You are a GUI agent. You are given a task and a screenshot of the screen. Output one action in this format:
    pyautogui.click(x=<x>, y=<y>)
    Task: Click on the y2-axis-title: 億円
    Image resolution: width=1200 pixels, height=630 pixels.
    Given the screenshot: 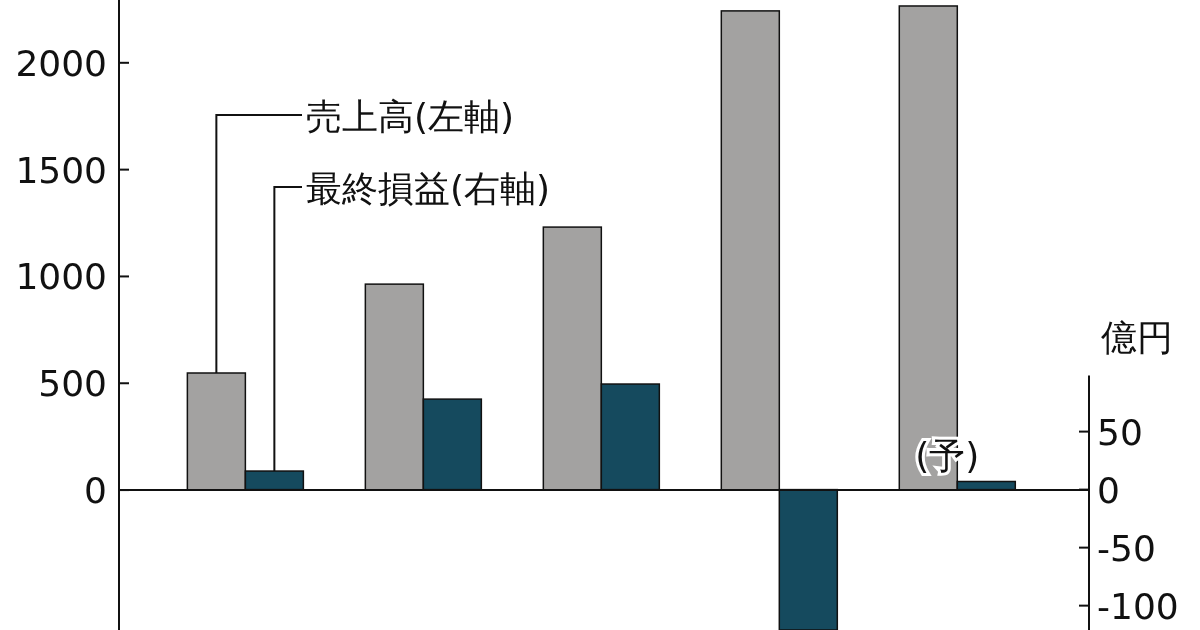 What is the action you would take?
    pyautogui.click(x=1137, y=337)
    